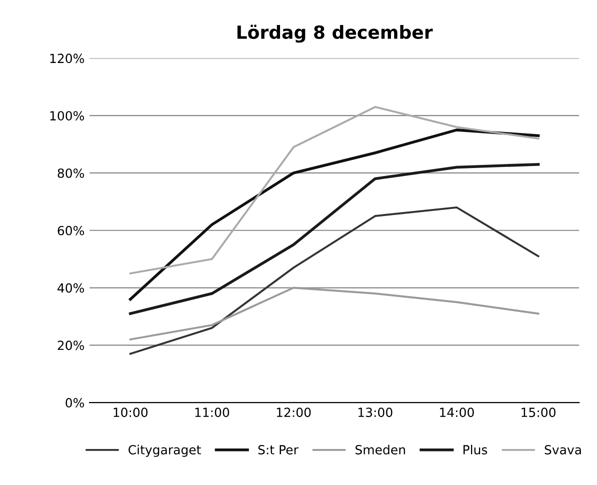  What do you see at coordinates (278, 449) in the screenshot?
I see `legend-label: S:t Per` at bounding box center [278, 449].